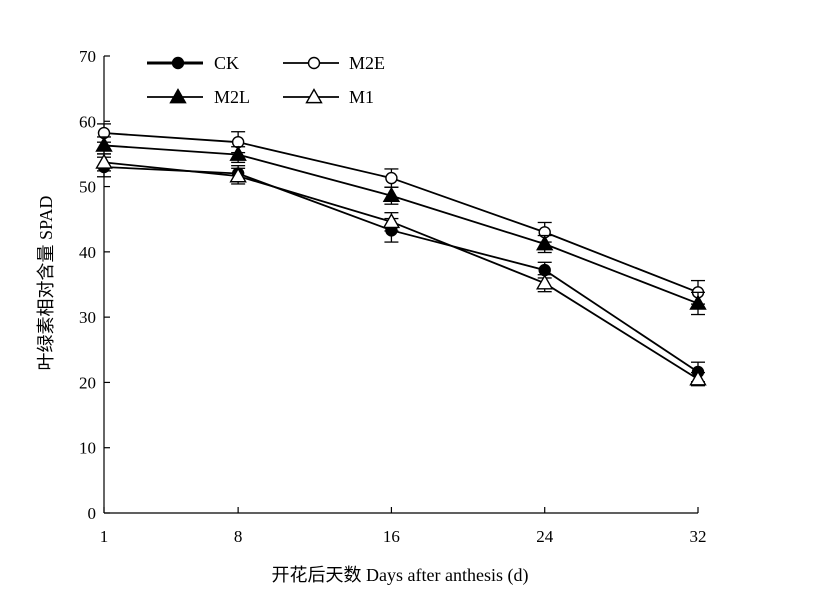 The width and height of the screenshot is (817, 613). Describe the element at coordinates (46, 283) in the screenshot. I see `y-axis-title: 叶绿素相对含量 SPAD` at that location.